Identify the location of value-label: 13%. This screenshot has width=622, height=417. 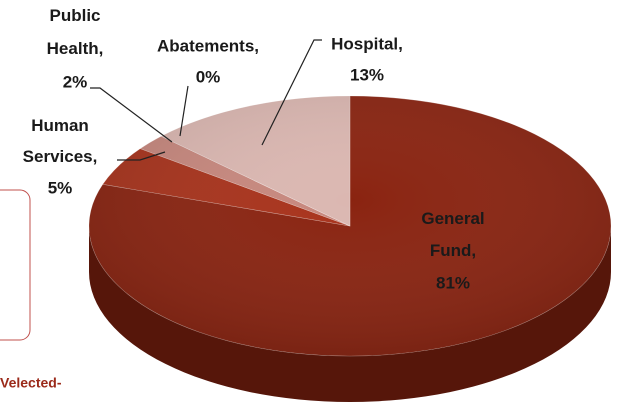
(367, 74).